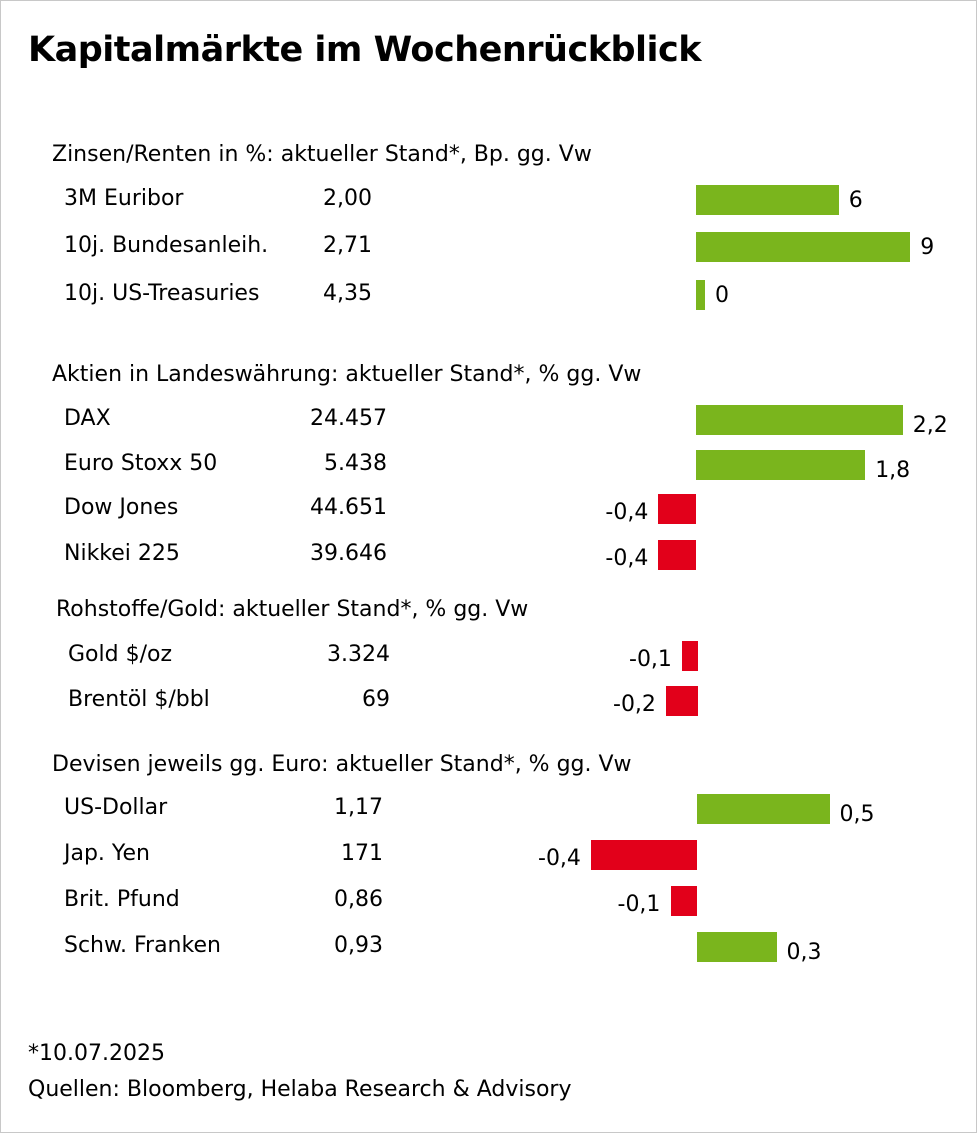 Image resolution: width=977 pixels, height=1133 pixels. I want to click on bar-value-label: 9, so click(927, 247).